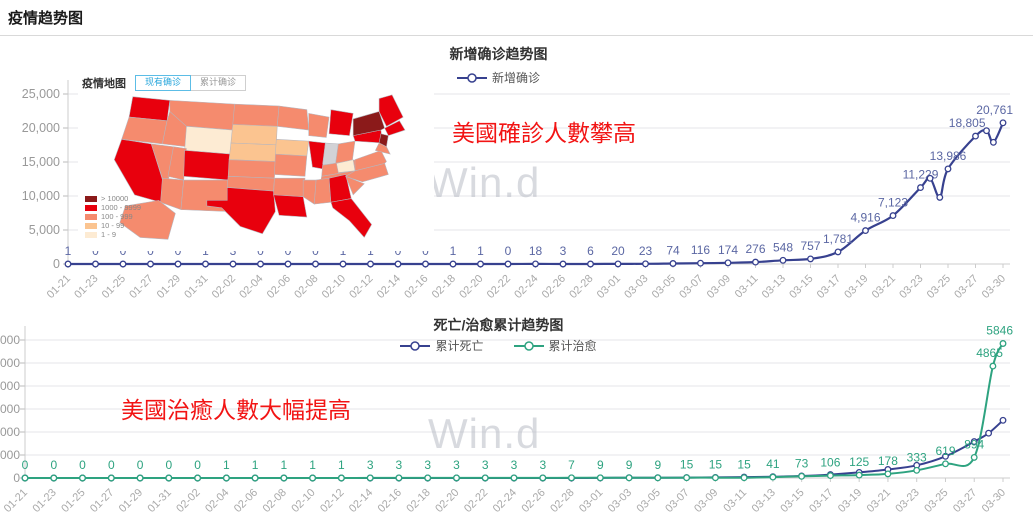  Describe the element at coordinates (241, 211) in the screenshot. I see `map-state-TX` at that location.